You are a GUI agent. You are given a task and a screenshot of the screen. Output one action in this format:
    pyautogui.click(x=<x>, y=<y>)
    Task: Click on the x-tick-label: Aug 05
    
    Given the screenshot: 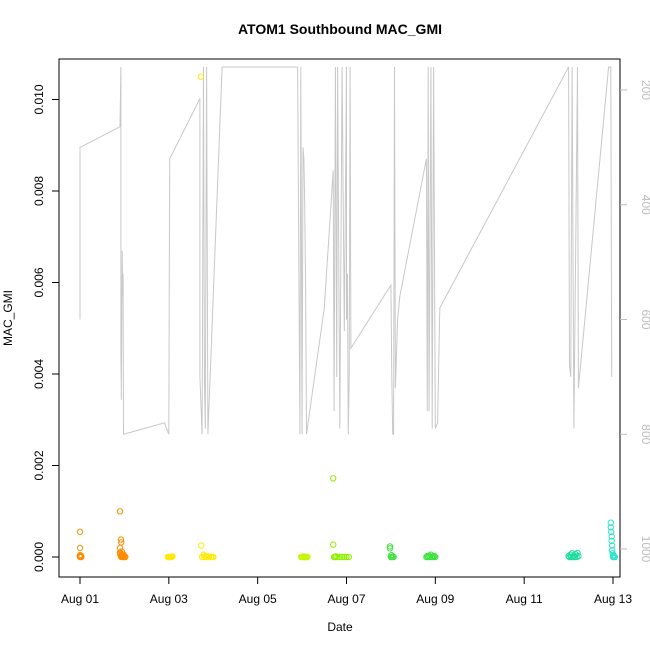 What is the action you would take?
    pyautogui.click(x=258, y=599)
    